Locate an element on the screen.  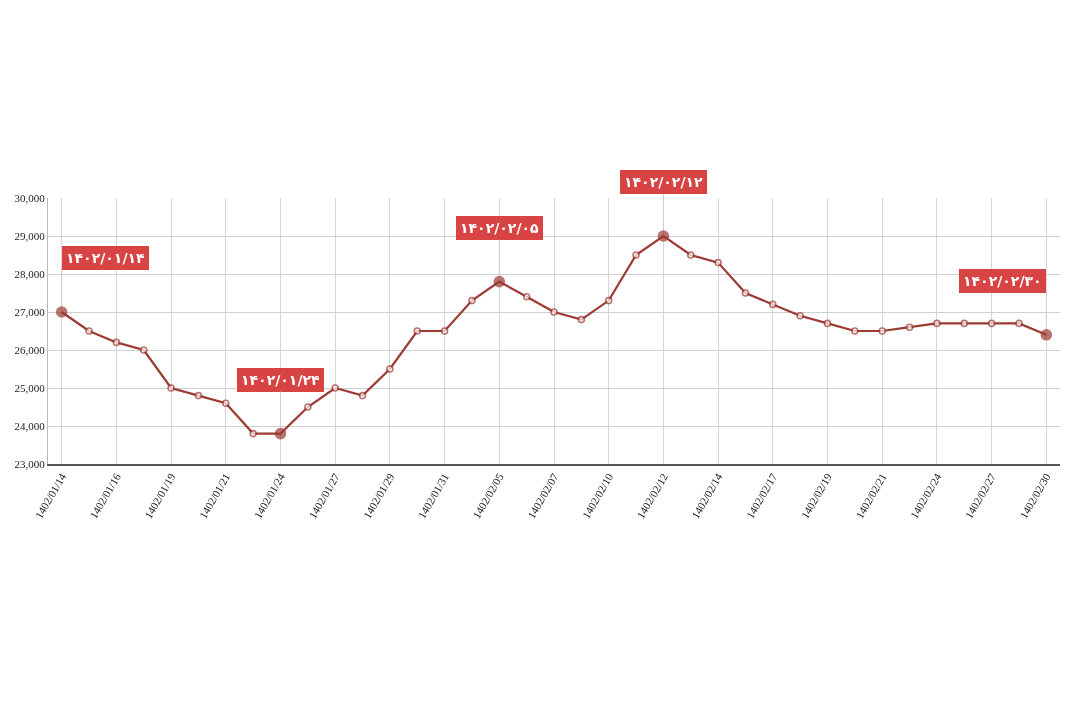
annotation: ۱۴۰۲/۰۱/۱۴ is located at coordinates (106, 258).